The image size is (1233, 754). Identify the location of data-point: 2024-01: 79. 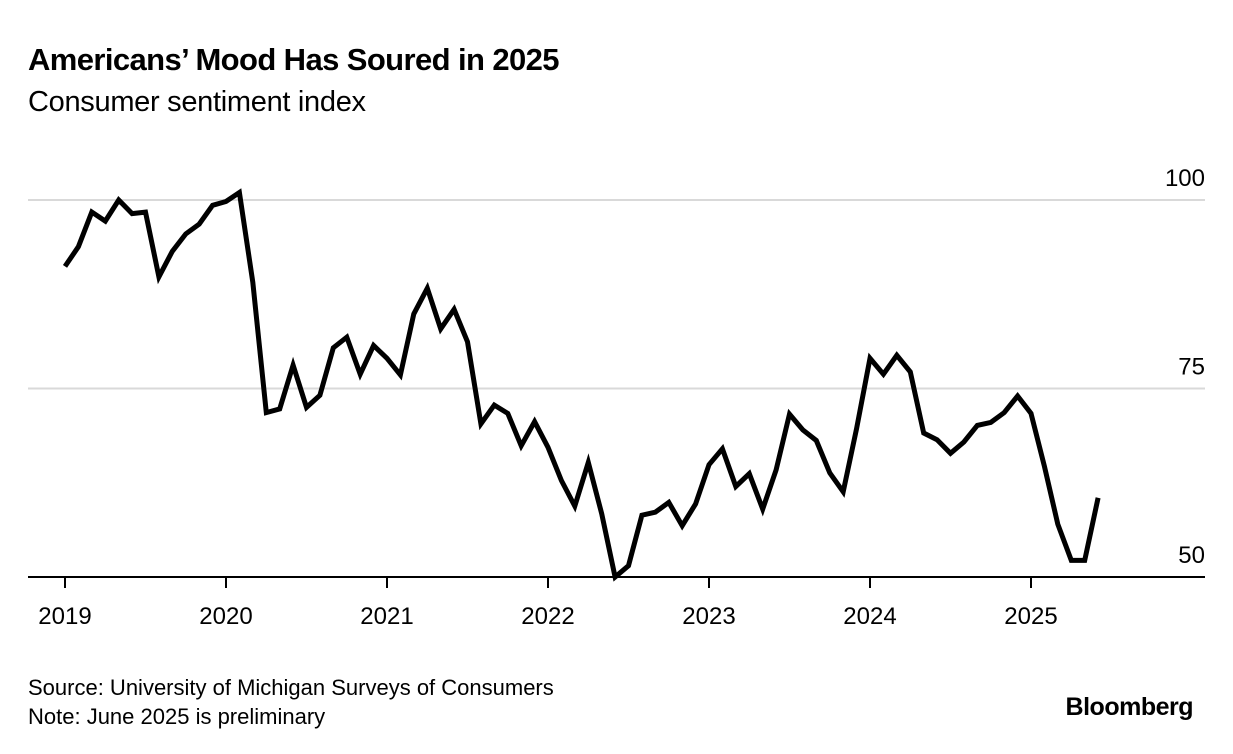
(870, 358).